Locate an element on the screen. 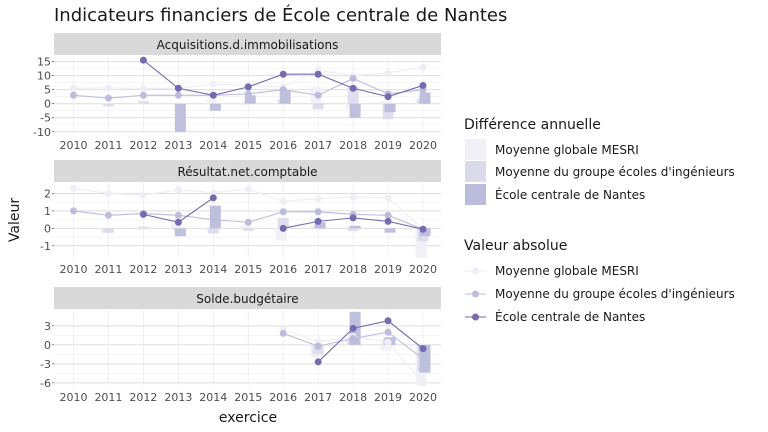 This screenshot has height=432, width=768. point-moyenne-globale-mesri-2020 is located at coordinates (423, 383).